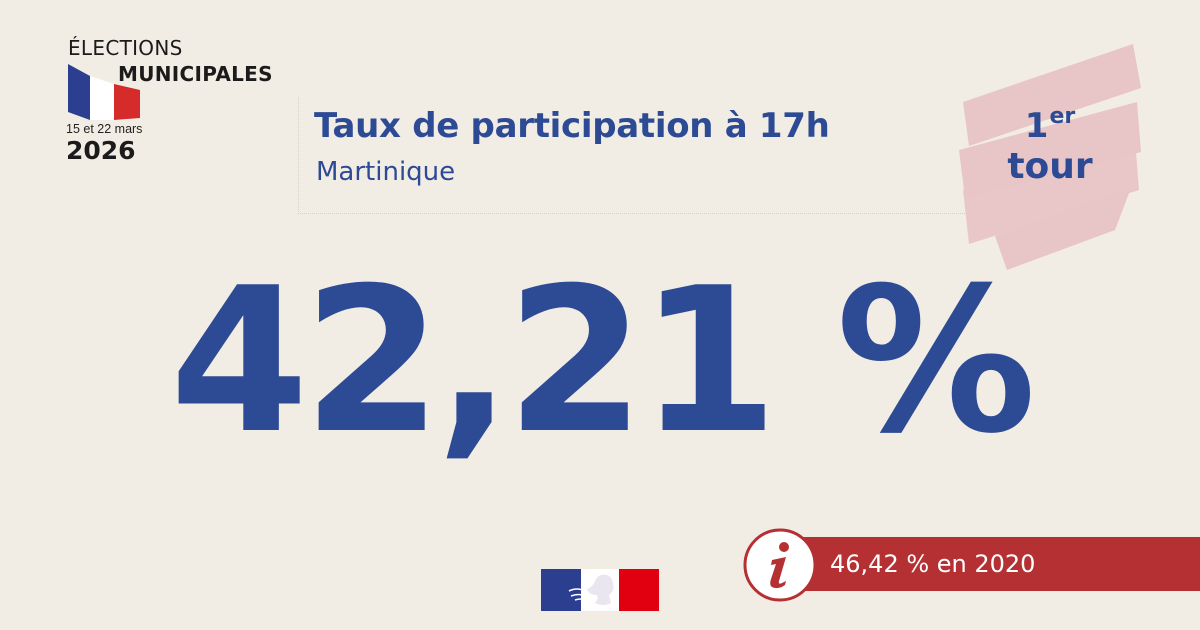 The height and width of the screenshot is (630, 1200). I want to click on round-label: 1er tour, so click(1050, 145).